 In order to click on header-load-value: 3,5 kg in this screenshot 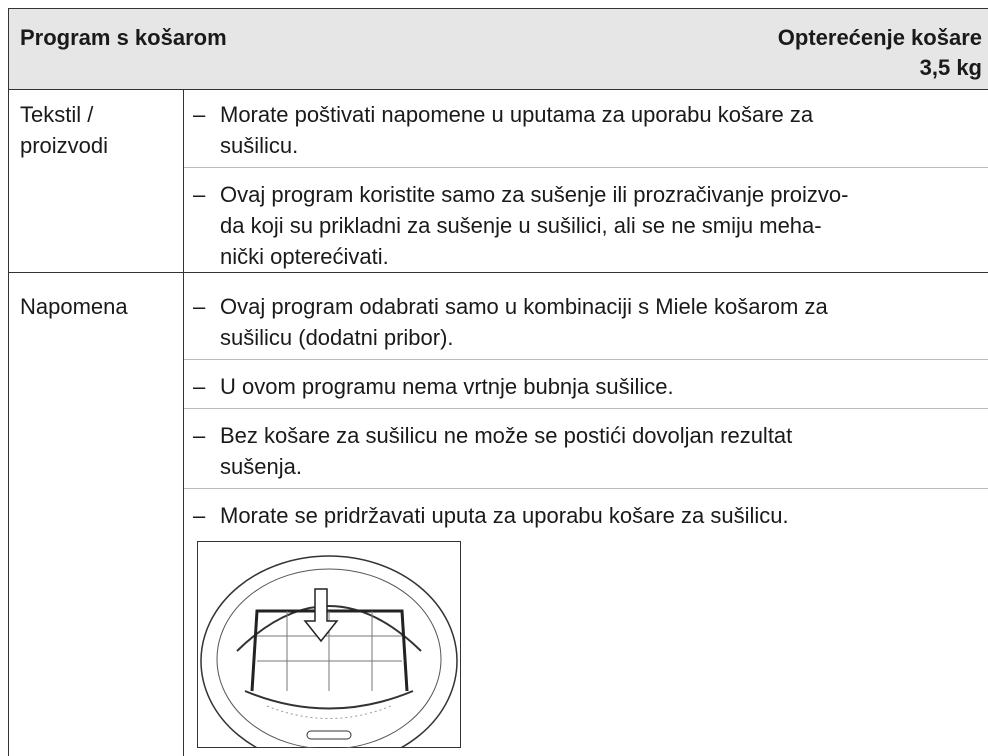, I will do `click(950, 67)`.